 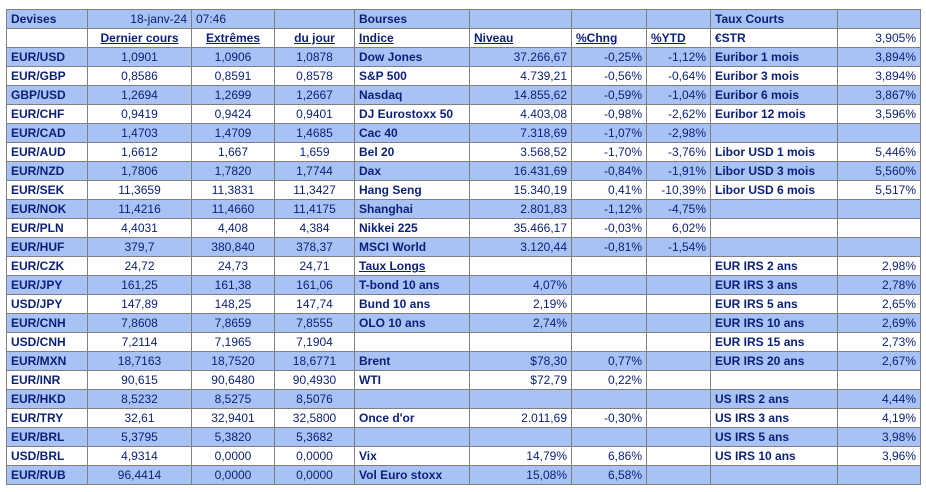 What do you see at coordinates (774, 95) in the screenshot?
I see `cell-taux-label: Euribor 6 mois` at bounding box center [774, 95].